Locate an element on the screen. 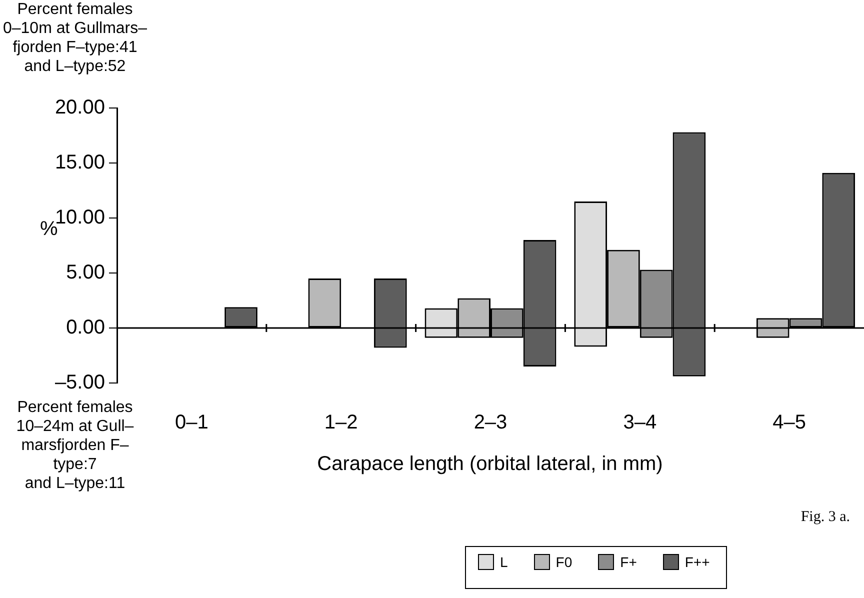  y-tick-label: 5.00 is located at coordinates (85, 273).